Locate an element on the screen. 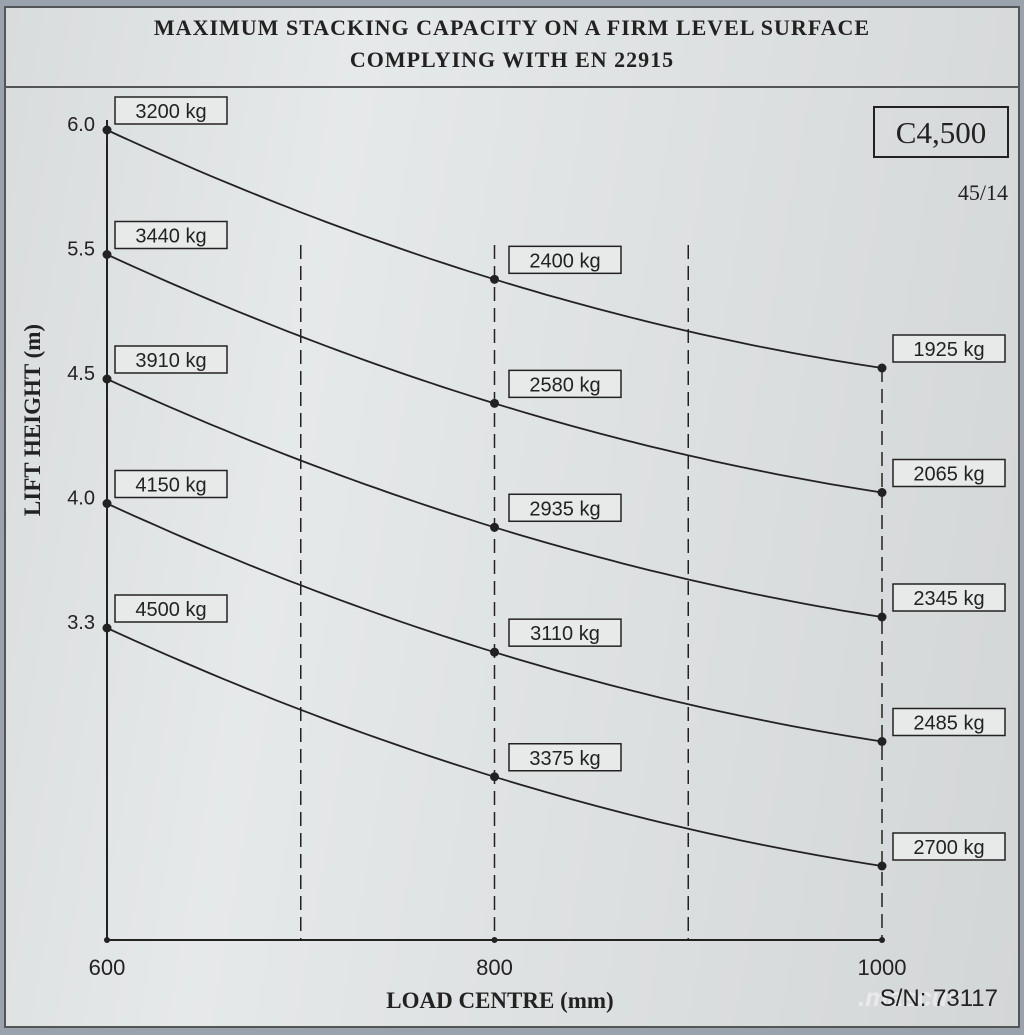 The height and width of the screenshot is (1035, 1024). data-label: 2580 kg is located at coordinates (564, 385).